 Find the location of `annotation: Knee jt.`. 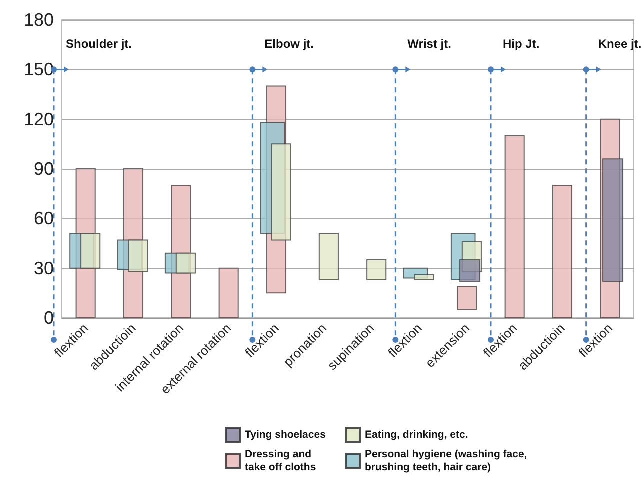

annotation: Knee jt. is located at coordinates (620, 43).